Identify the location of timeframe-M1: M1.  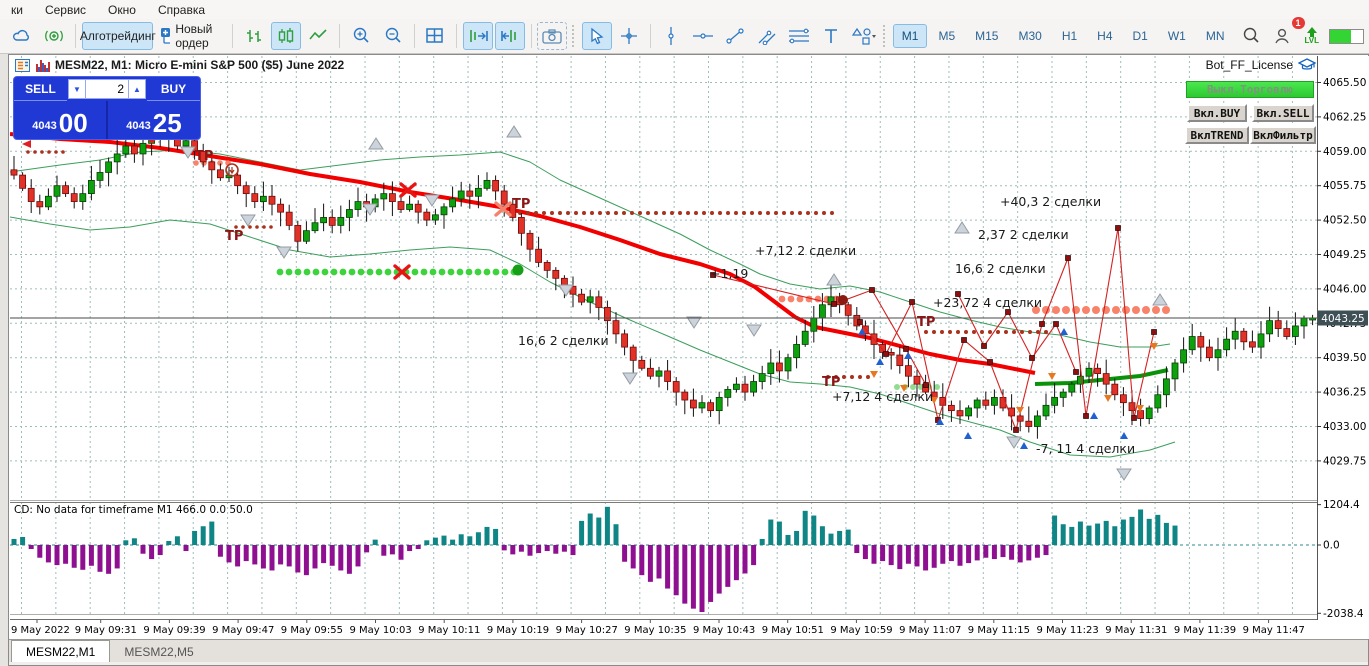
(910, 36).